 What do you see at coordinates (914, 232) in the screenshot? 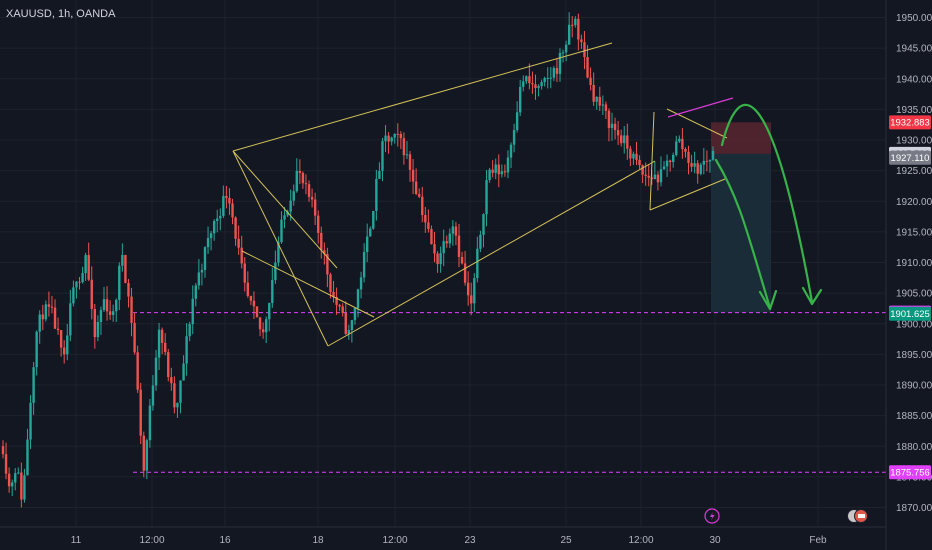
I see `y-tick-label: 1915.000` at bounding box center [914, 232].